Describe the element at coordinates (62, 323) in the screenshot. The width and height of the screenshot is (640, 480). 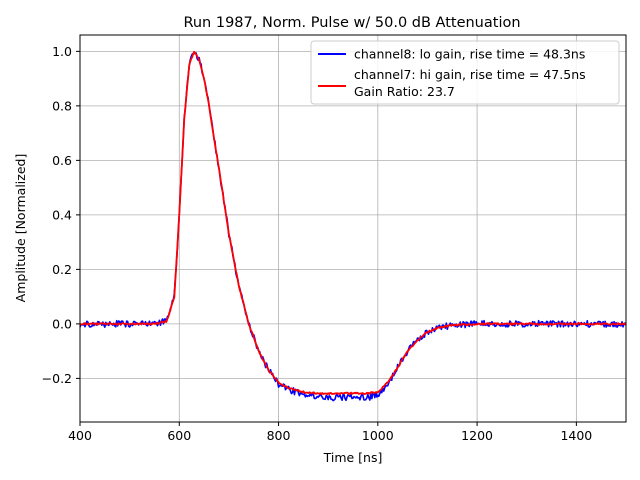
I see `y-tick-label: 0.0` at that location.